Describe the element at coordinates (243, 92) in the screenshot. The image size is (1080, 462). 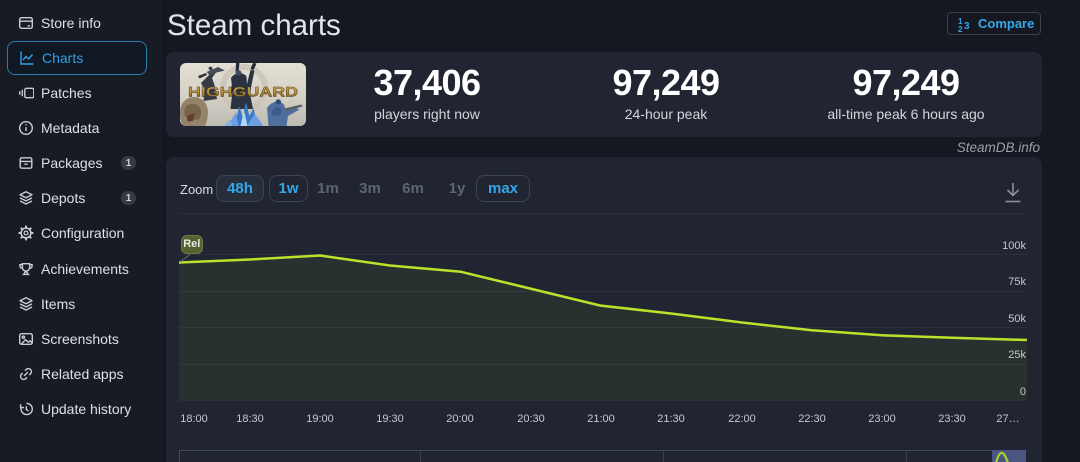
I see `svg-text: HIGHGUARD` at that location.